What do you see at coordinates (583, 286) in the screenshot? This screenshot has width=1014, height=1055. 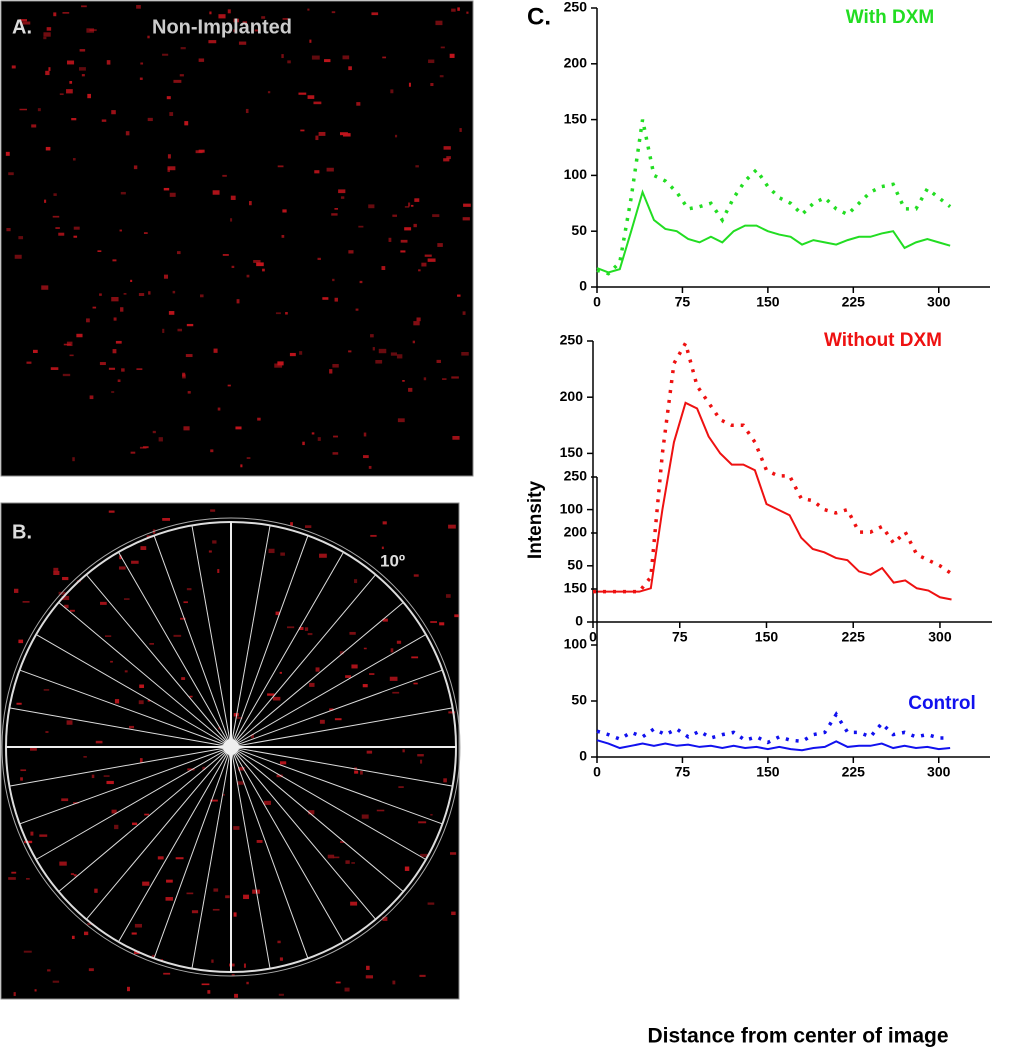 I see `y-tick-label: 0` at bounding box center [583, 286].